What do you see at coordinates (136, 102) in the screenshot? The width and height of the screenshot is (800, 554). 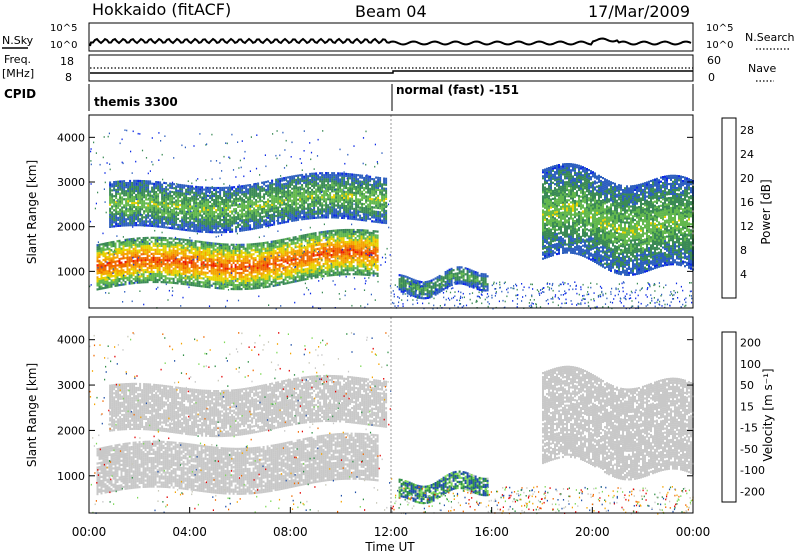 I see `cpid-segment-0: themis 3300` at bounding box center [136, 102].